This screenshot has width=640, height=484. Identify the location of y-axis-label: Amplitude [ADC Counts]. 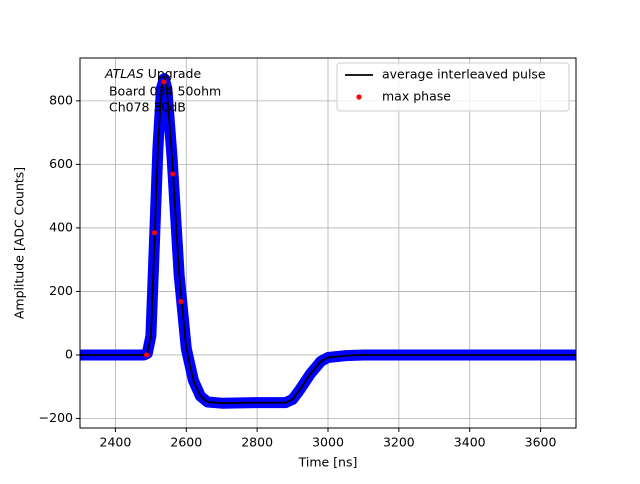
(19, 243).